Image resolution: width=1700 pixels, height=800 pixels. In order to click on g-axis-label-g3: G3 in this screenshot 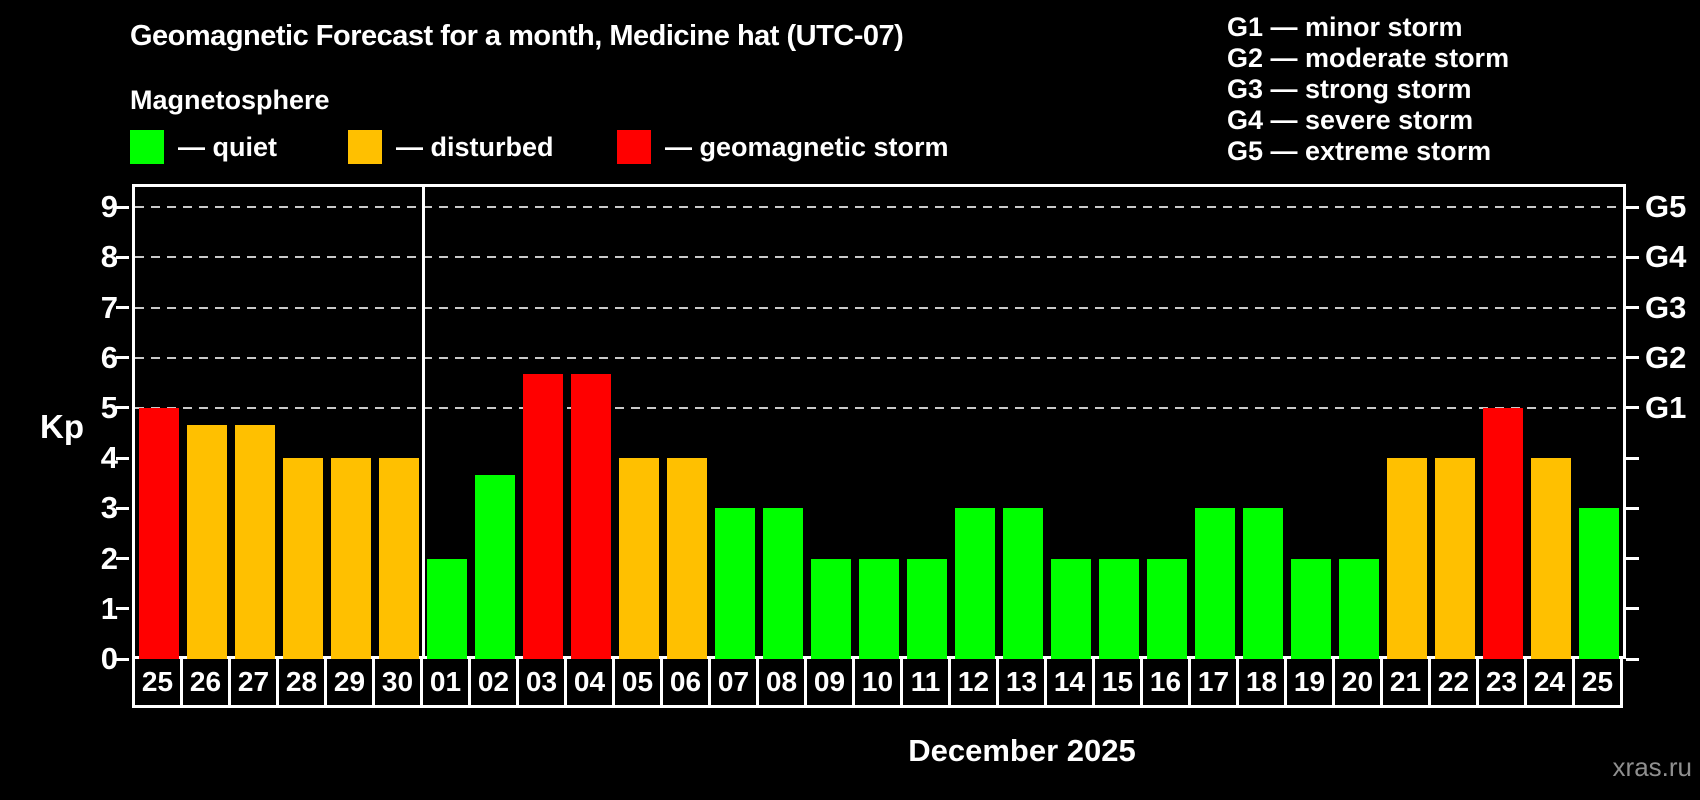, I will do `click(1666, 307)`.